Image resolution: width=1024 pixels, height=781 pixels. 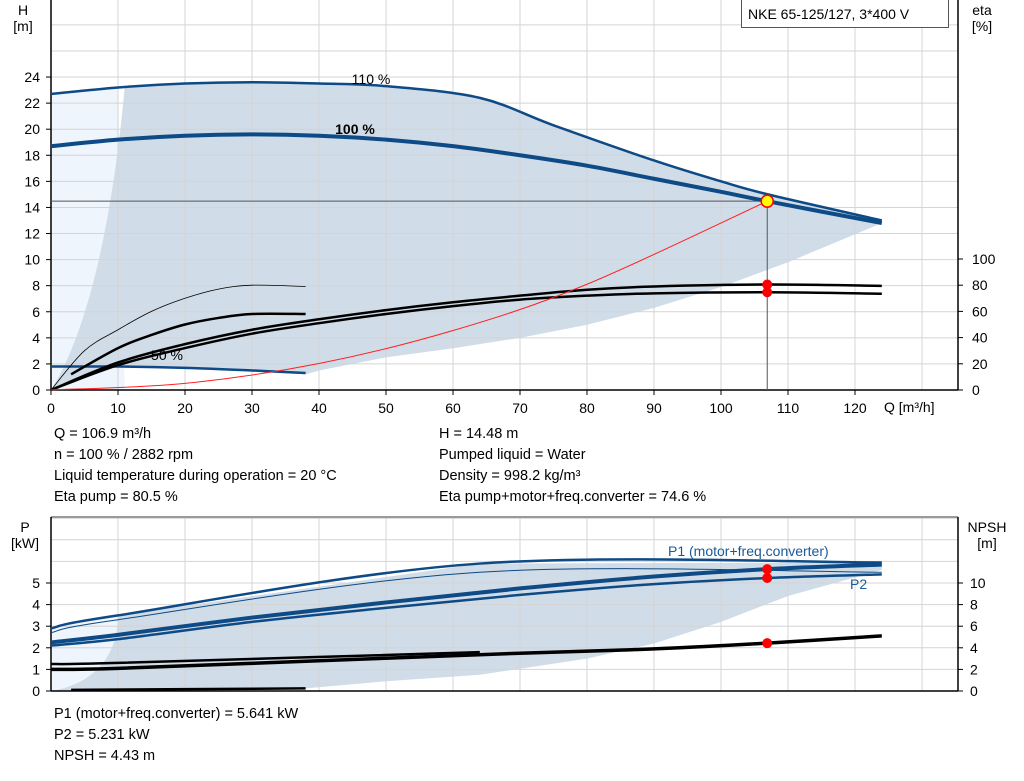 What do you see at coordinates (976, 390) in the screenshot?
I see `eta-tick-label: 0` at bounding box center [976, 390].